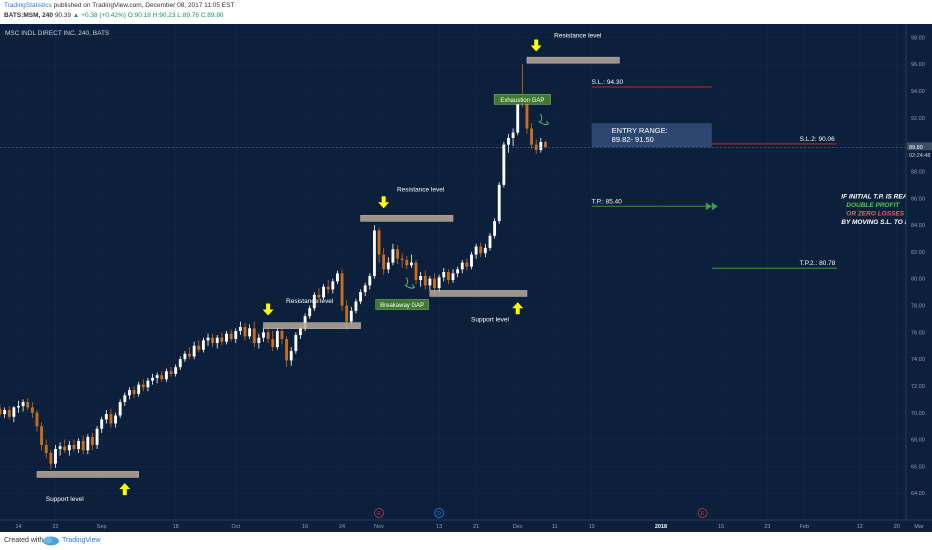 This screenshot has height=550, width=932. What do you see at coordinates (518, 308) in the screenshot?
I see `support-level-2-arrow-icon` at bounding box center [518, 308].